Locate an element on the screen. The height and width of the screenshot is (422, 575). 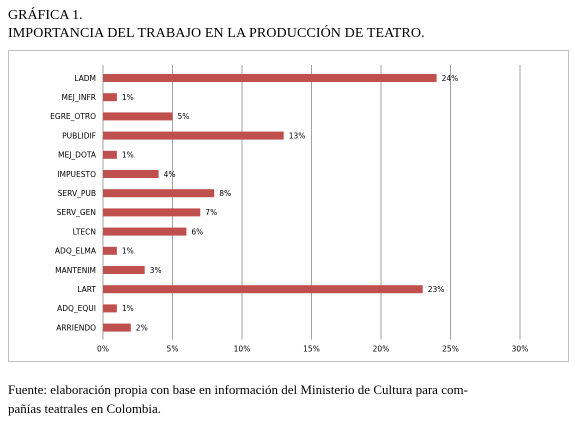
x-tick-label: 30% is located at coordinates (520, 349).